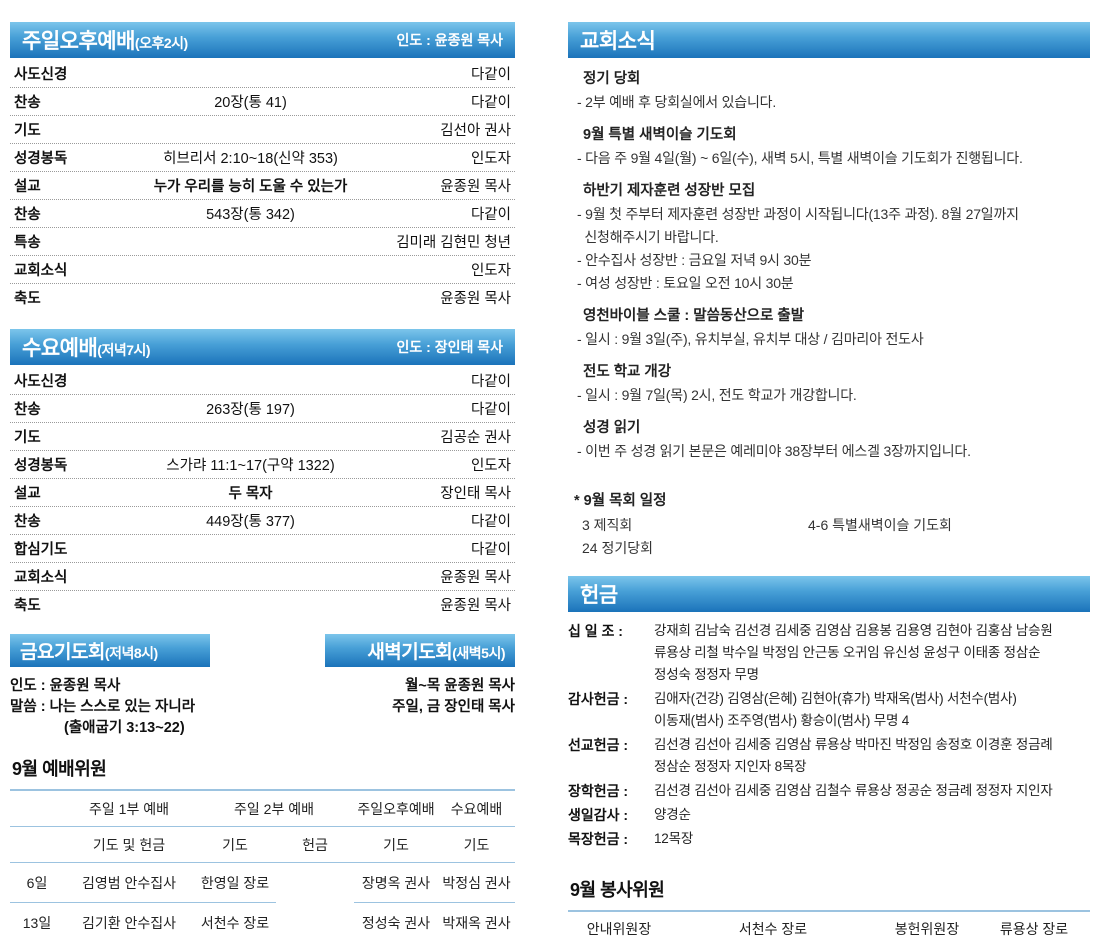 This screenshot has height=936, width=1100. What do you see at coordinates (396, 808) in the screenshot?
I see `col-header-afternoon-service: 주일오후예배` at bounding box center [396, 808].